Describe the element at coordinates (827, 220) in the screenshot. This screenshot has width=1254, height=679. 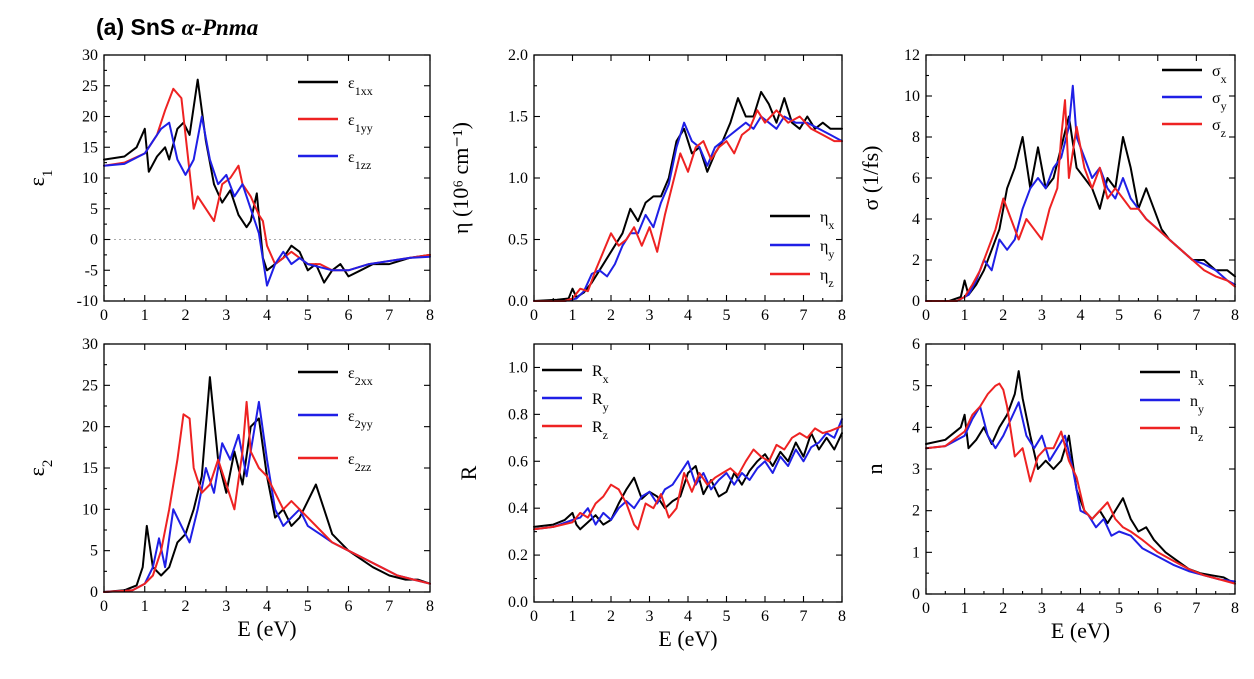
I see `legend-label: ηx` at that location.